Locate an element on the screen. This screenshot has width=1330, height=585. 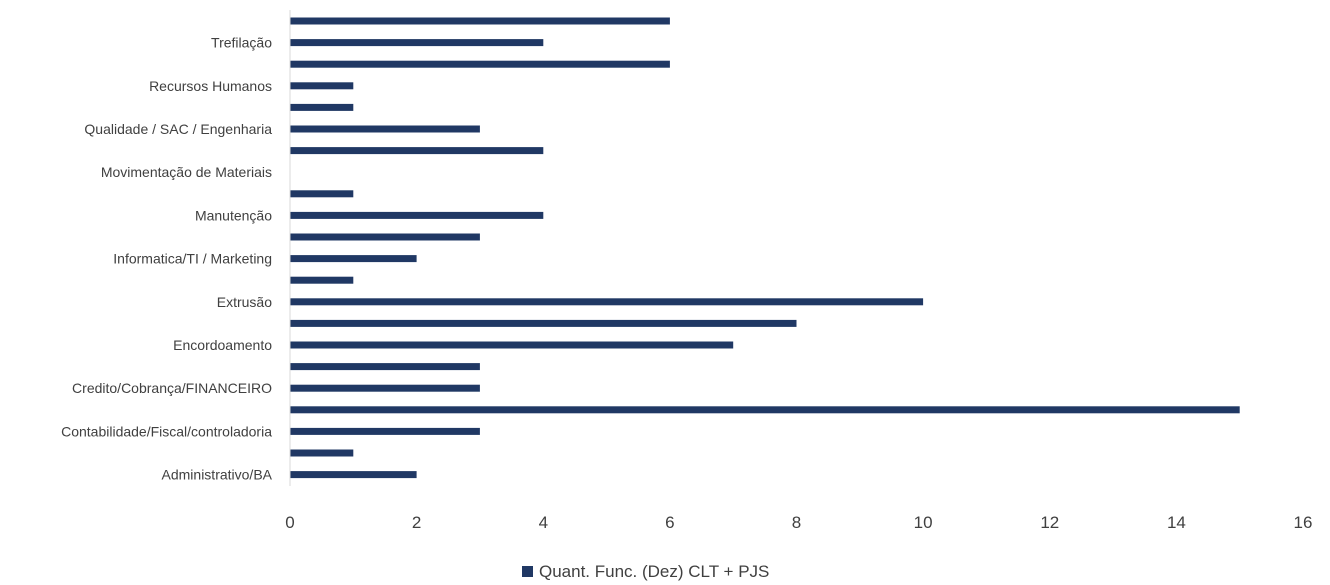
x-tick-label: 10 is located at coordinates (923, 522).